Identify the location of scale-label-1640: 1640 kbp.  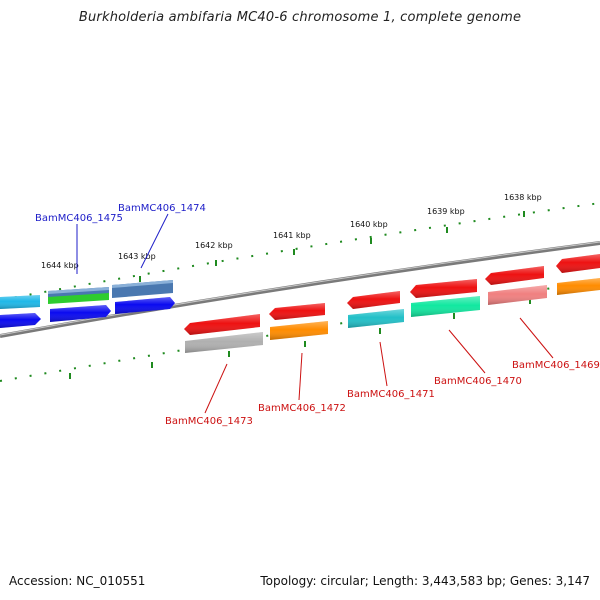
(369, 224).